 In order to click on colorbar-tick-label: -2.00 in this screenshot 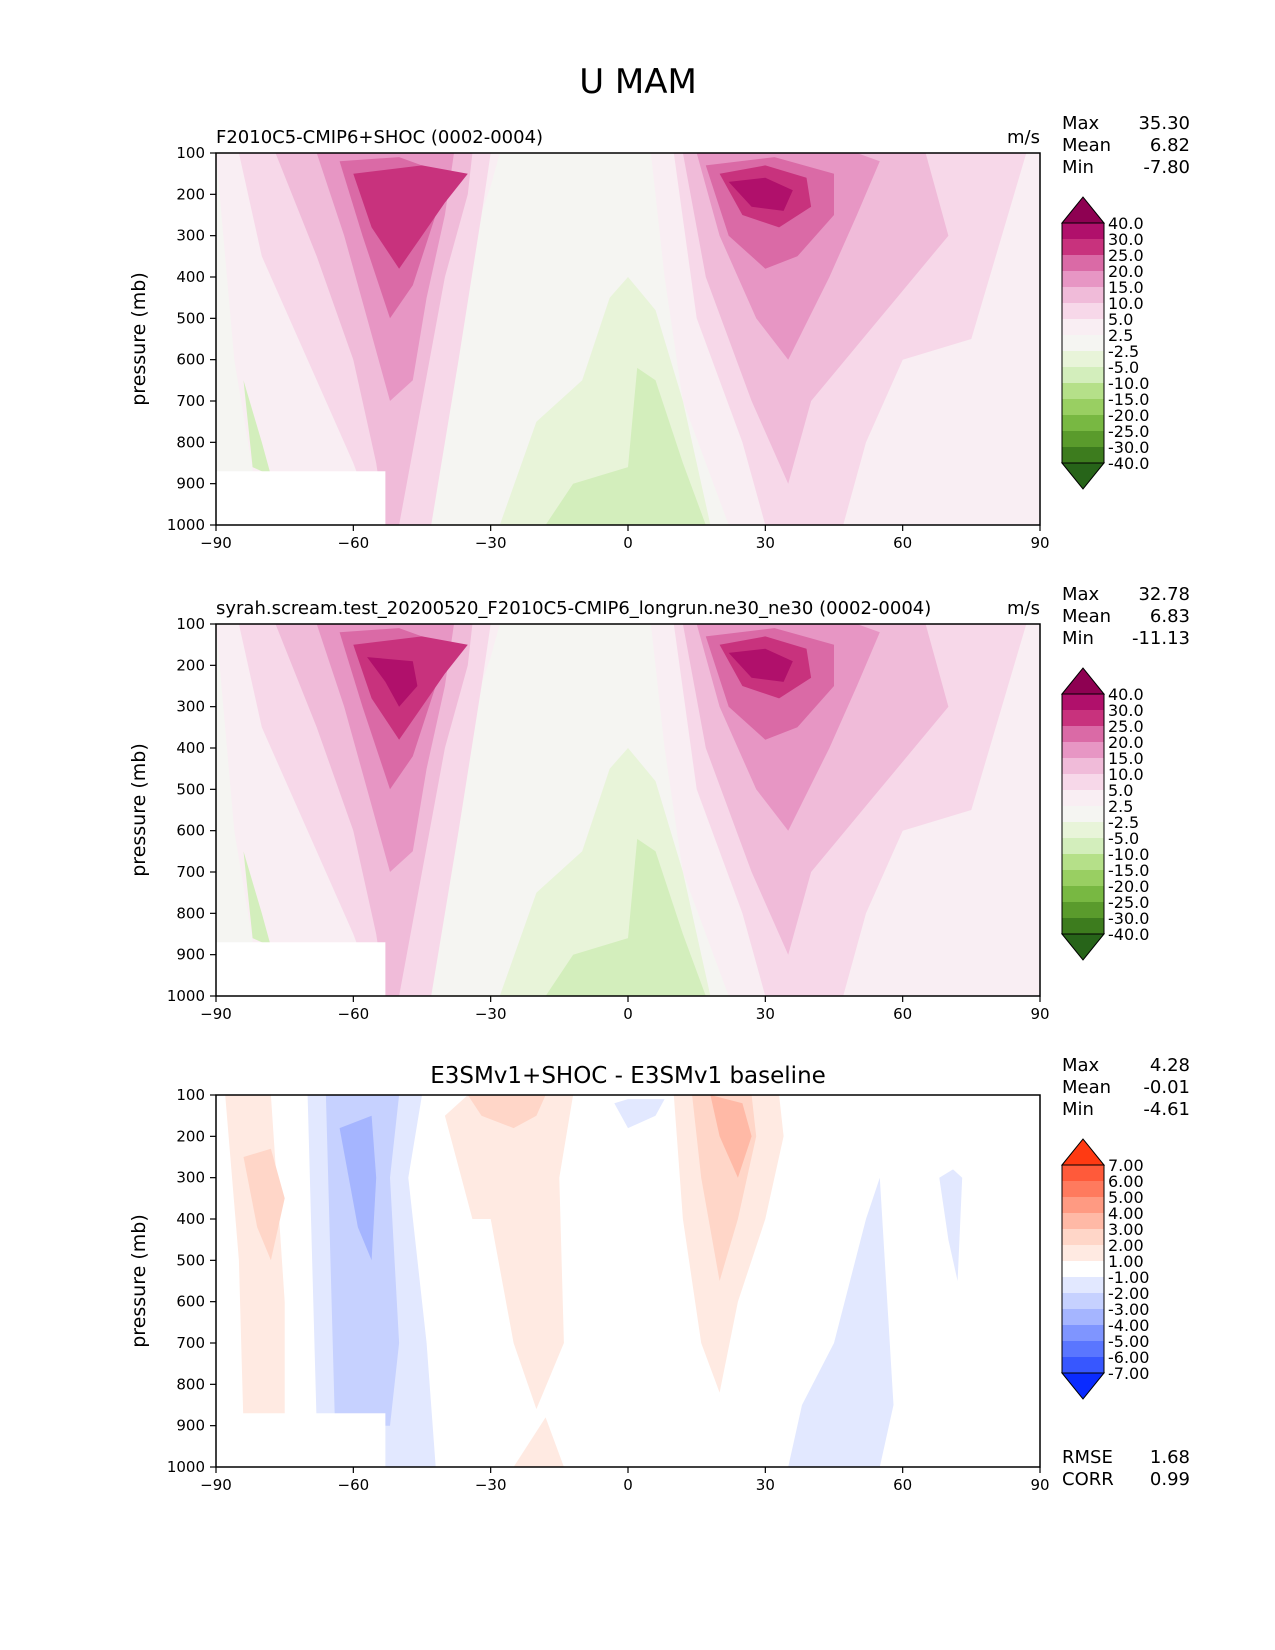, I will do `click(1128, 1293)`.